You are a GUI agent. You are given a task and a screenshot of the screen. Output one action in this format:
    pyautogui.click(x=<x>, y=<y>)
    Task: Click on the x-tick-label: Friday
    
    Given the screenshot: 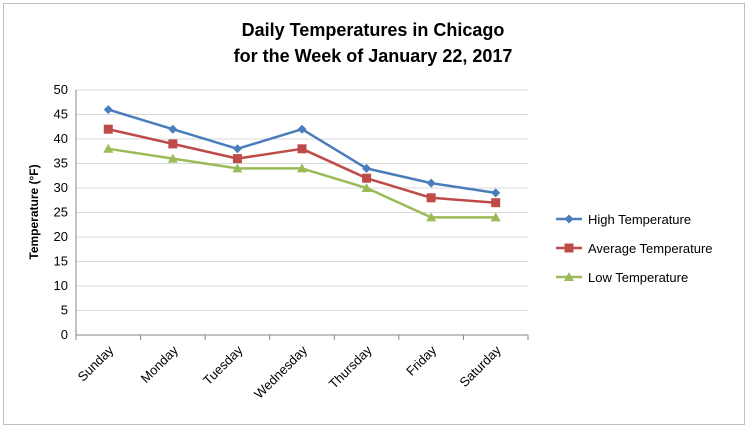 What is the action you would take?
    pyautogui.click(x=421, y=360)
    